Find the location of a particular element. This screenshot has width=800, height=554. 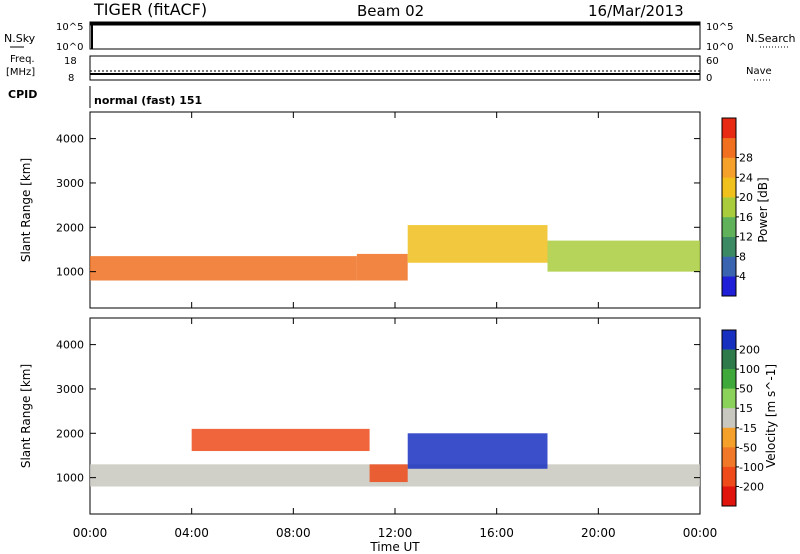

velocity-cbar-label: Velocity [m s^-1] is located at coordinates (771, 416).